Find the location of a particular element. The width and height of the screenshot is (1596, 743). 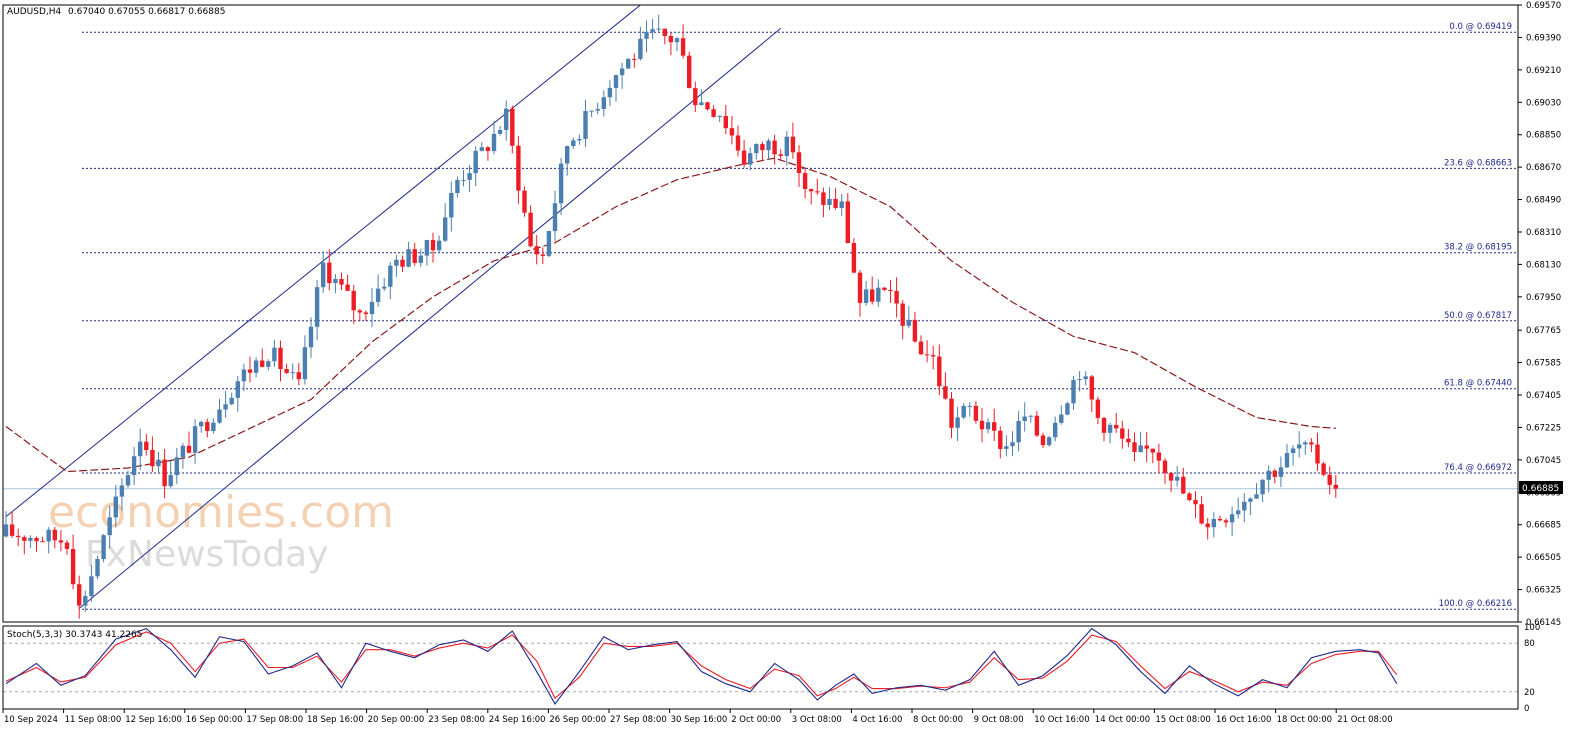

fib-label-4: 61.8 @ 0.67440 is located at coordinates (1478, 384).